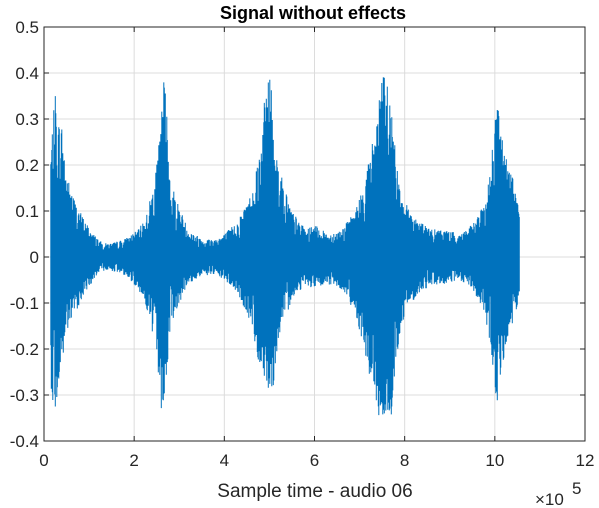  I want to click on x-tick-label: 2, so click(133, 460).